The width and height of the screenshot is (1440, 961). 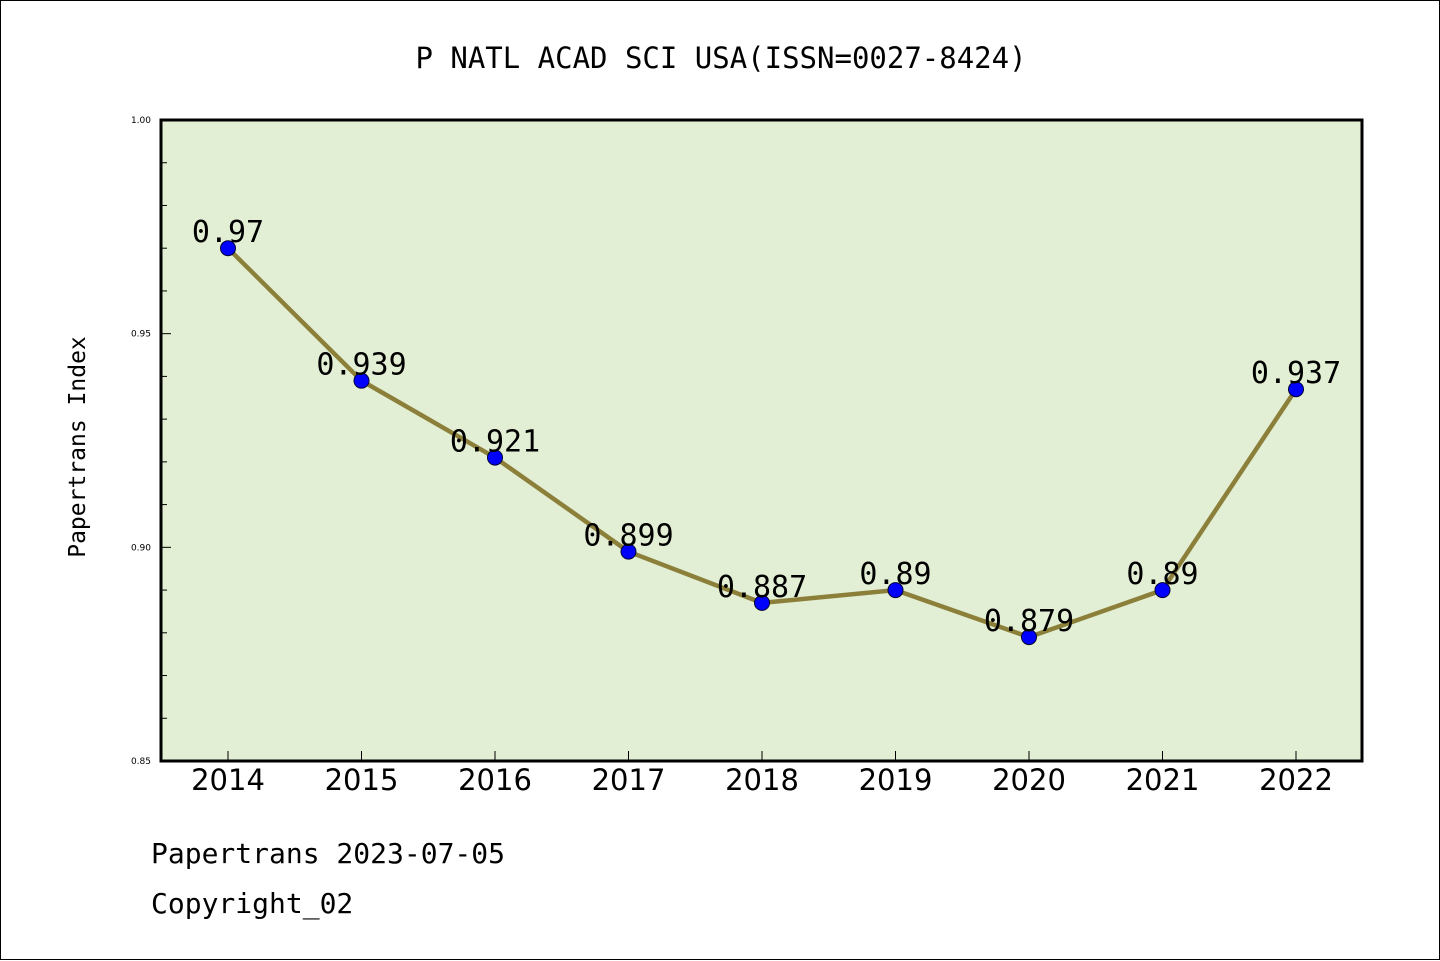 I want to click on x-tick-label: 2014, so click(x=228, y=780).